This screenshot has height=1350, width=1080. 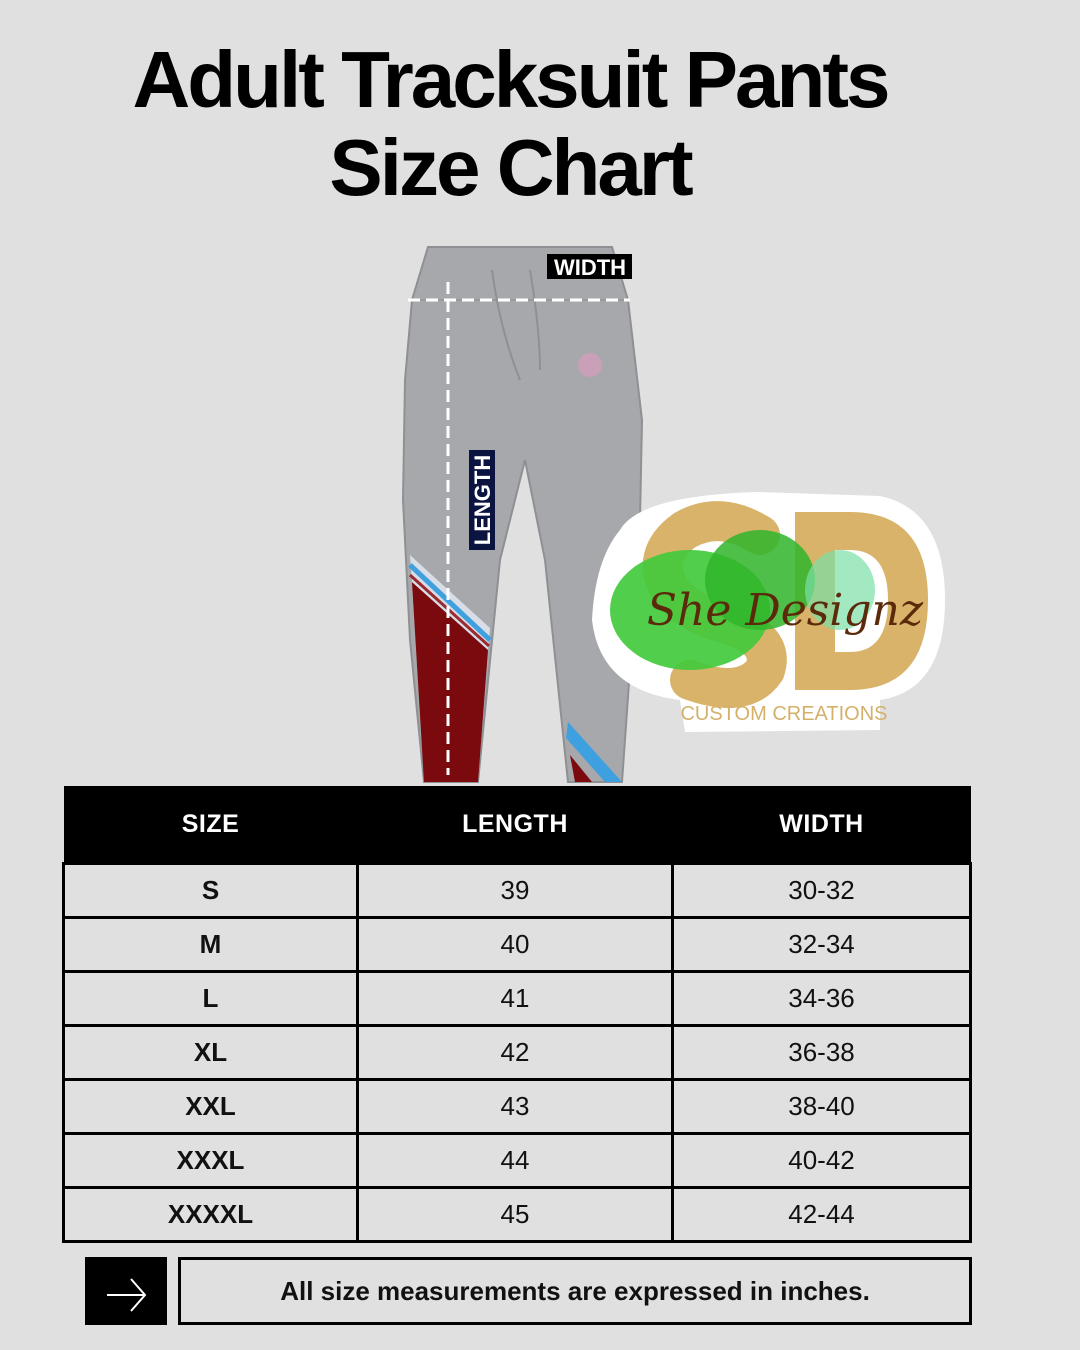 What do you see at coordinates (590, 267) in the screenshot?
I see `width-label: WIDTH` at bounding box center [590, 267].